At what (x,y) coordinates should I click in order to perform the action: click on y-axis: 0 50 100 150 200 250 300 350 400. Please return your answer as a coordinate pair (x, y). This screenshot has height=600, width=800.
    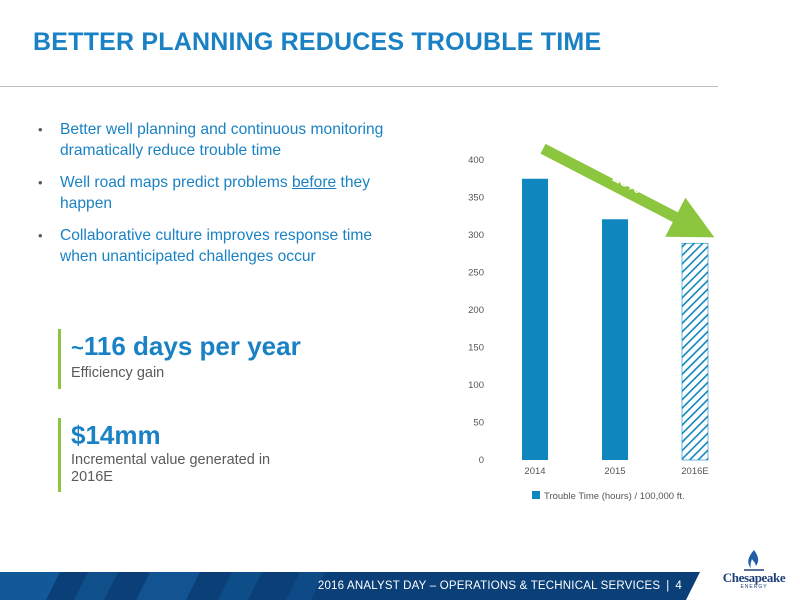
    Looking at the image, I should click on (476, 310).